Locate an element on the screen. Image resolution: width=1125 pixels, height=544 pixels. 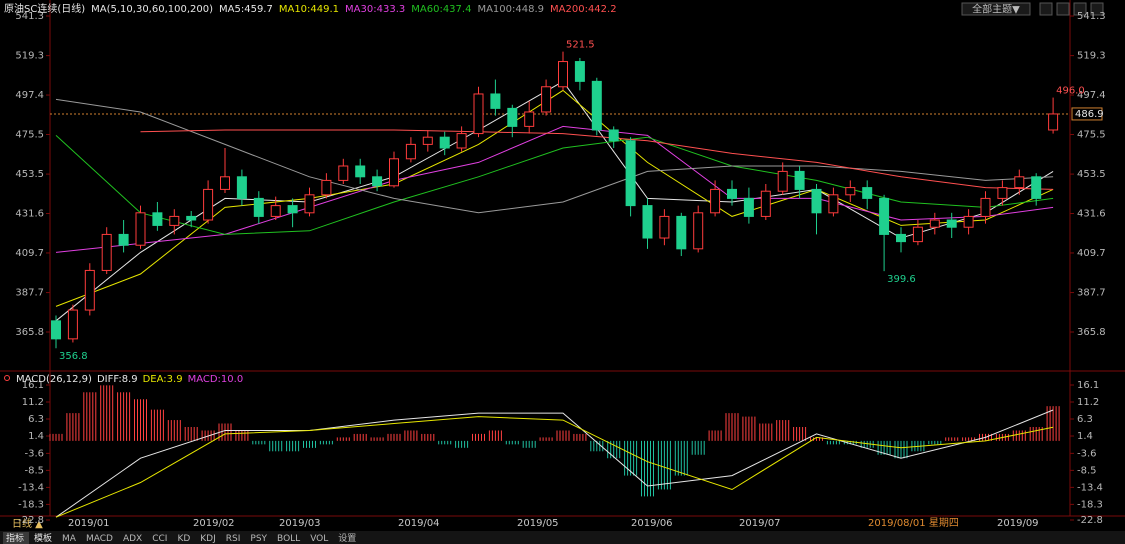
tab-label: BOLL is located at coordinates (288, 539).